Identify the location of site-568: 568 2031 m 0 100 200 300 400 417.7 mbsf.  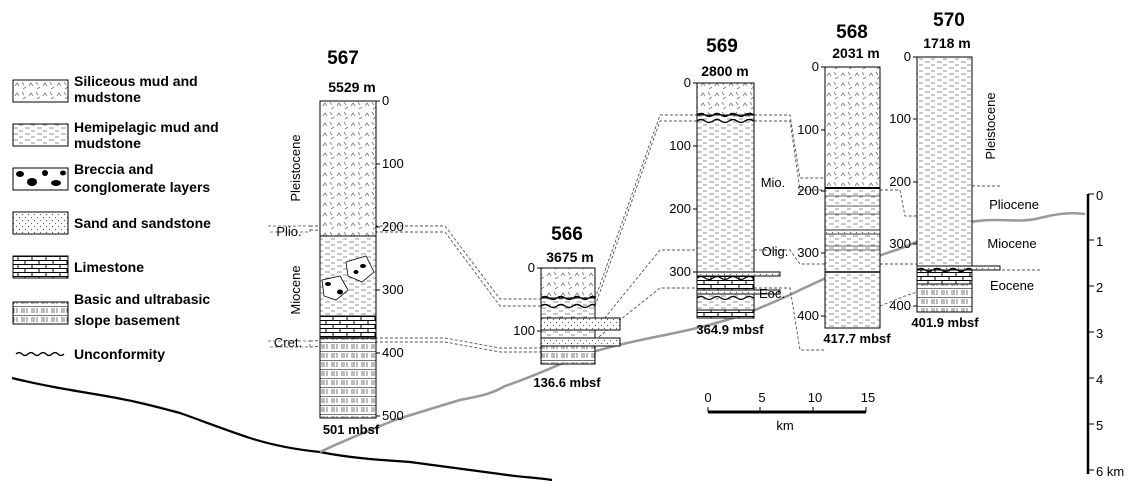
(844, 184).